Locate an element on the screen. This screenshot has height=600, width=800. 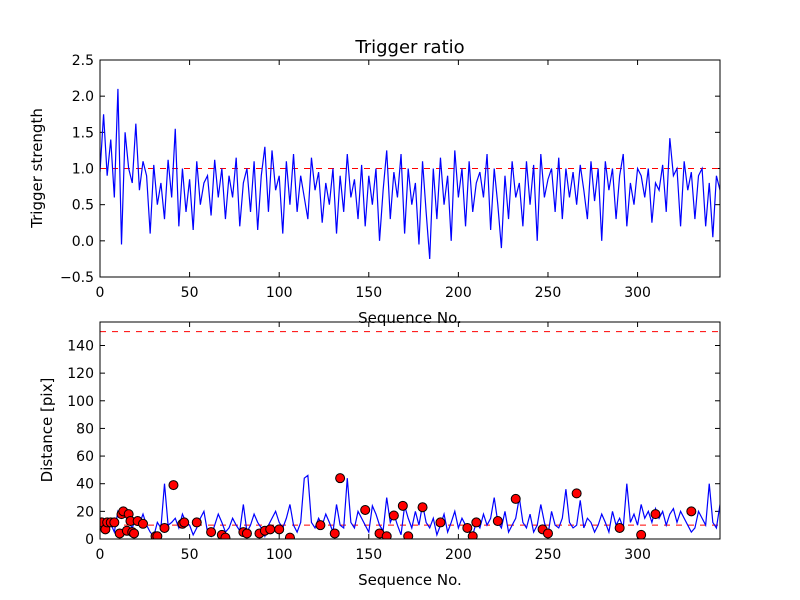
bottom-x-tick-label: 250 is located at coordinates (548, 555).